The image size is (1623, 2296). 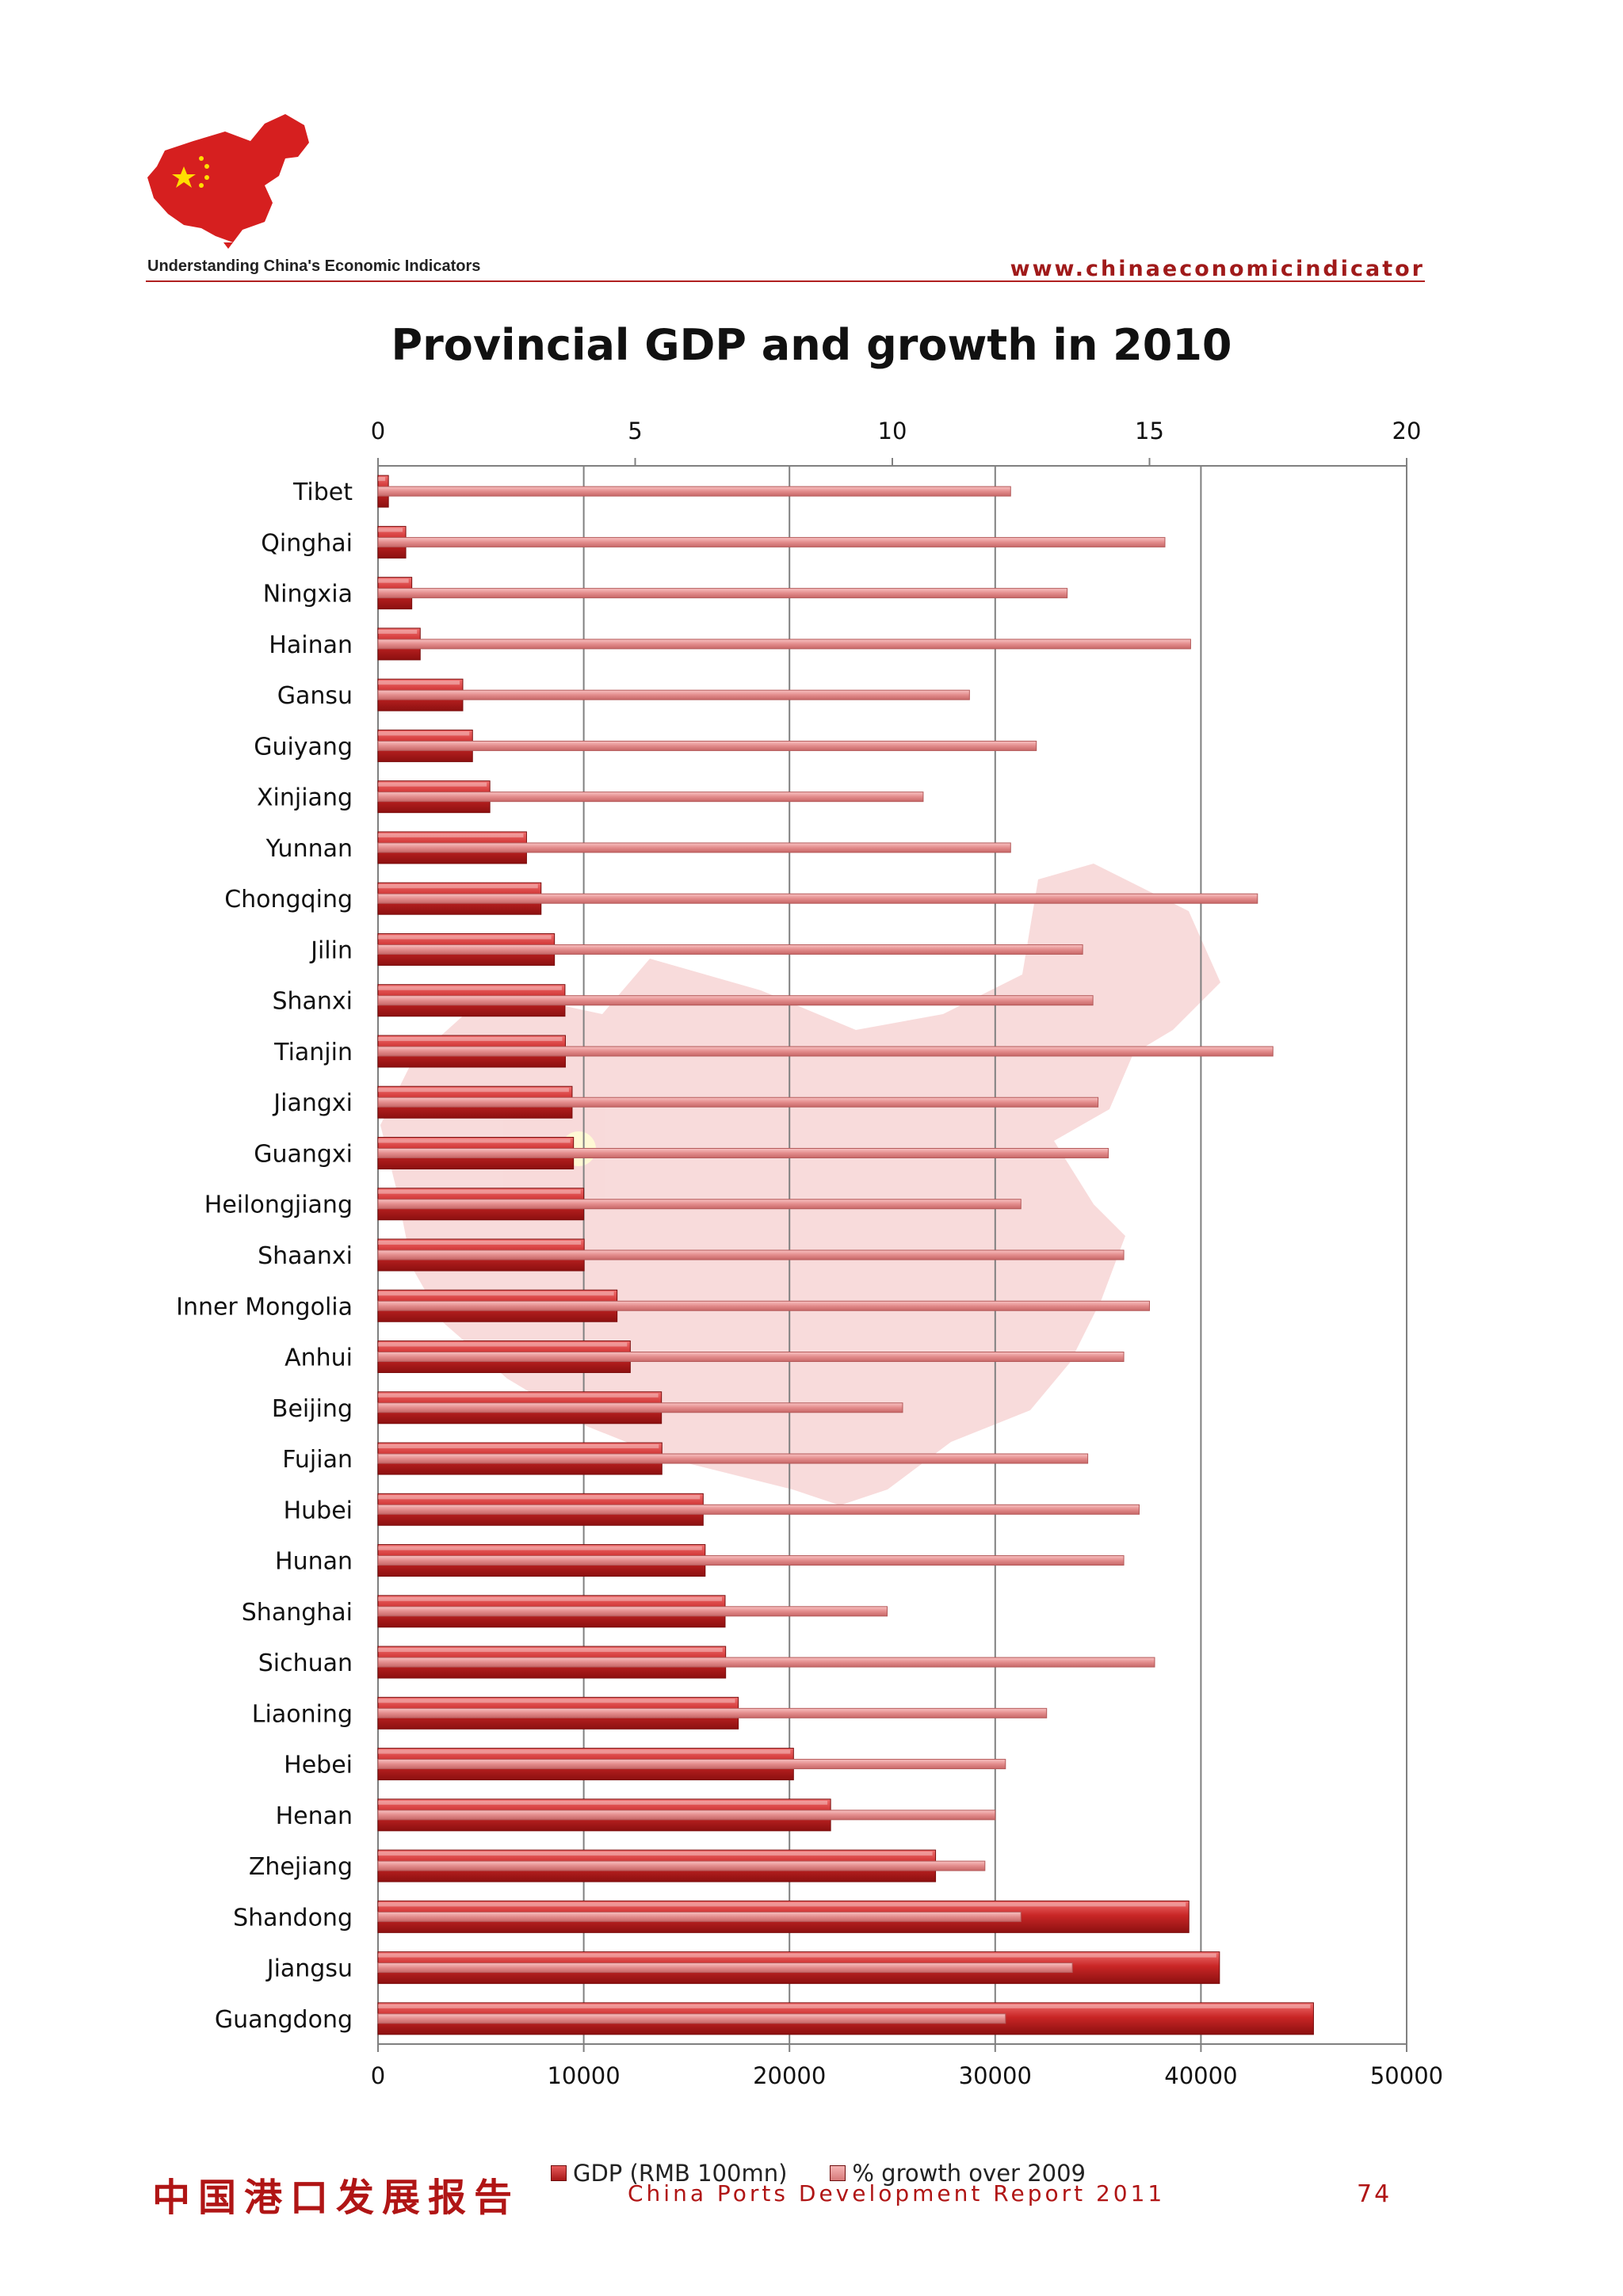 I want to click on category-label: Hebei, so click(x=318, y=1765).